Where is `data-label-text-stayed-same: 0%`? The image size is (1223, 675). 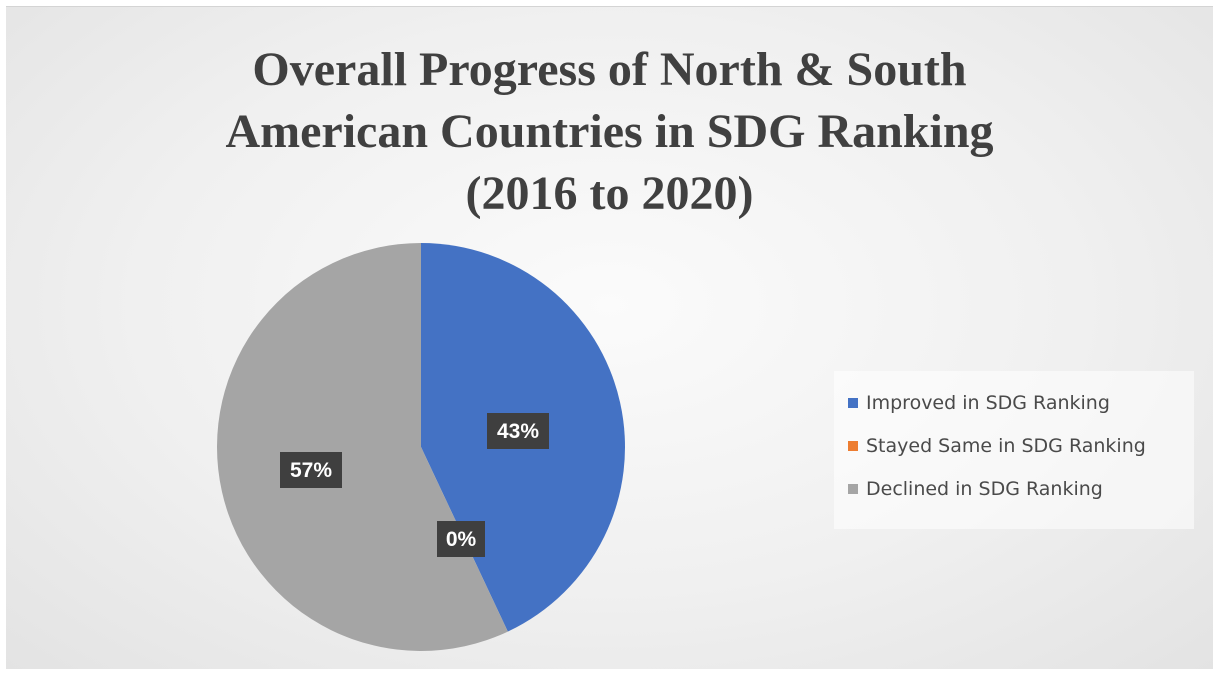 data-label-text-stayed-same: 0% is located at coordinates (461, 539).